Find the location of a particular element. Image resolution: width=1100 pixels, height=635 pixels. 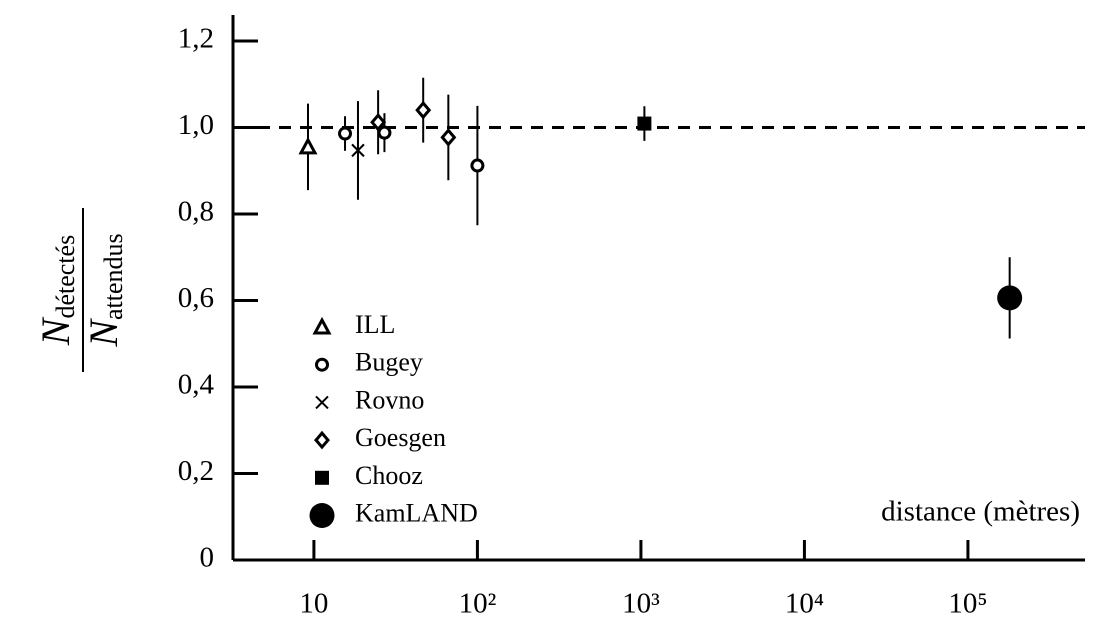

y-label-denominator: Nattendus is located at coordinates (104, 290).